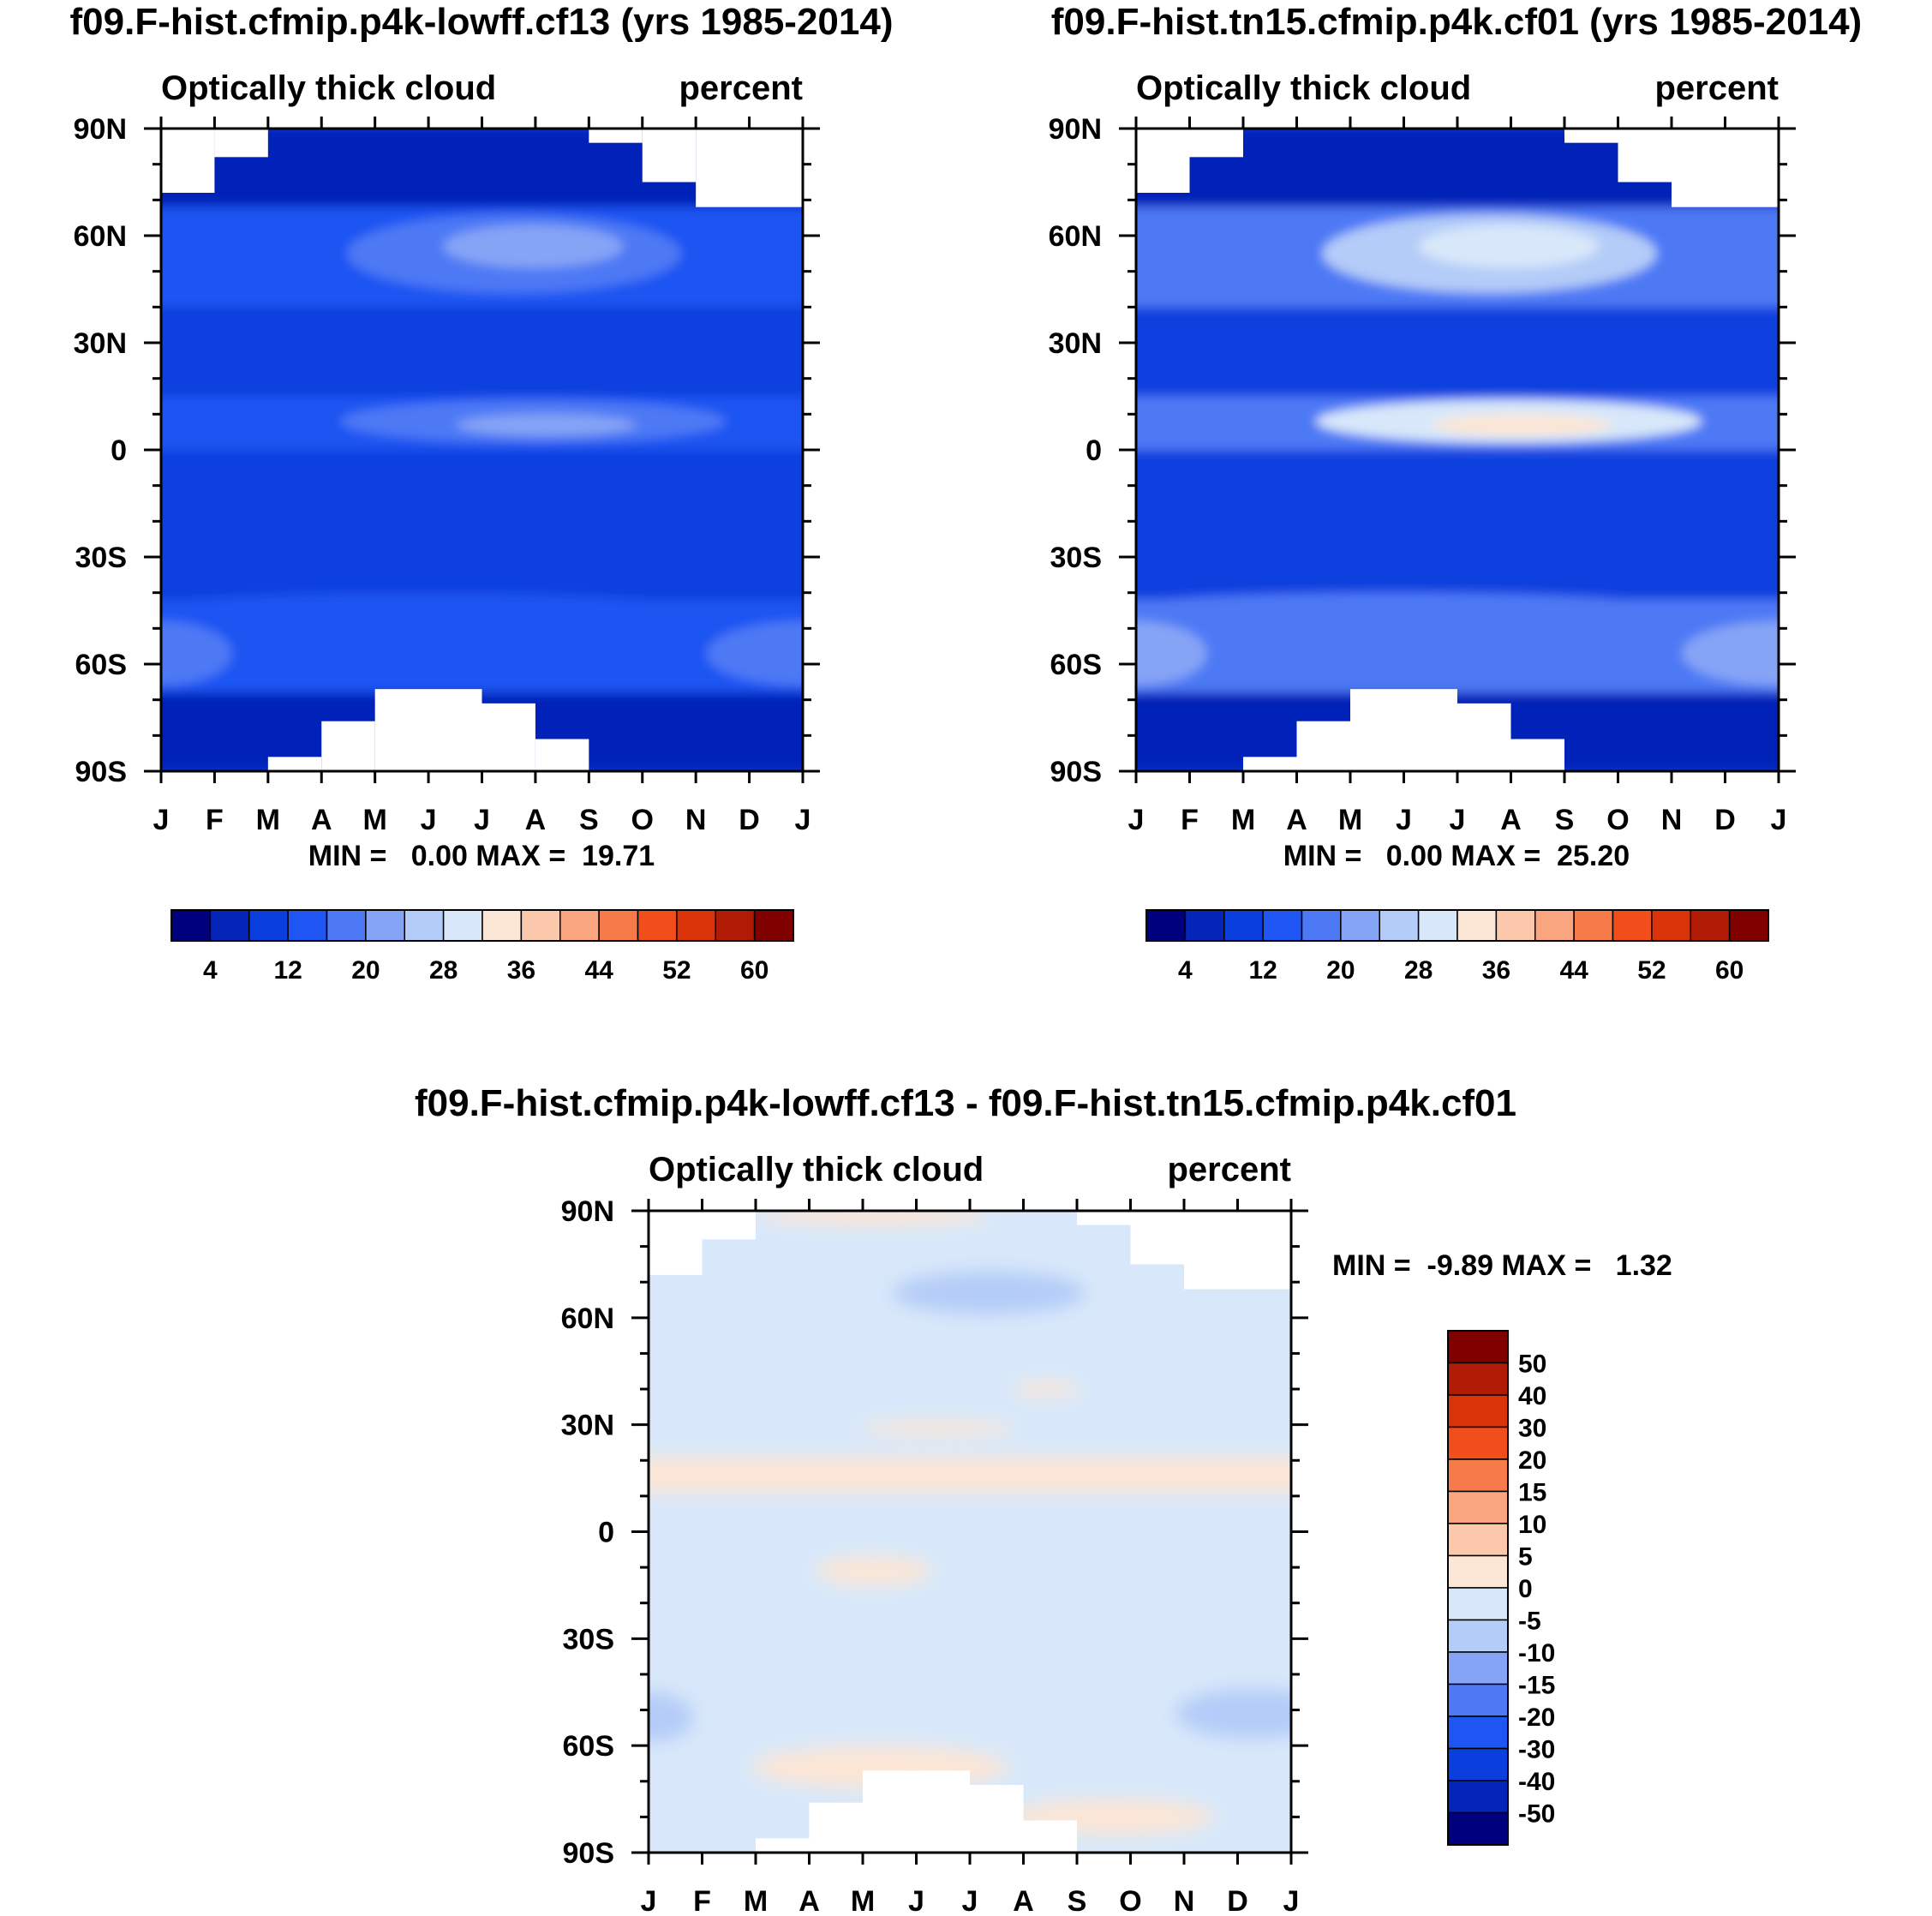  Describe the element at coordinates (1717, 88) in the screenshot. I see `panel-2-subtitle-right: percent` at that location.